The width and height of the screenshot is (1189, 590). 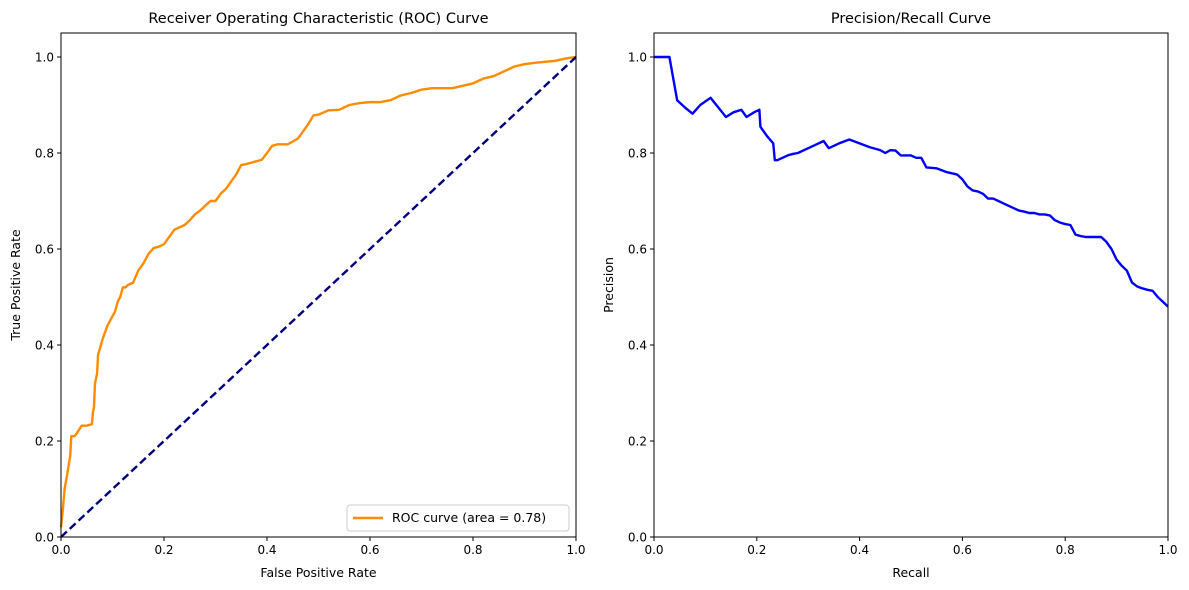 I want to click on roc-x-tick-label: 0.2, so click(x=163, y=550).